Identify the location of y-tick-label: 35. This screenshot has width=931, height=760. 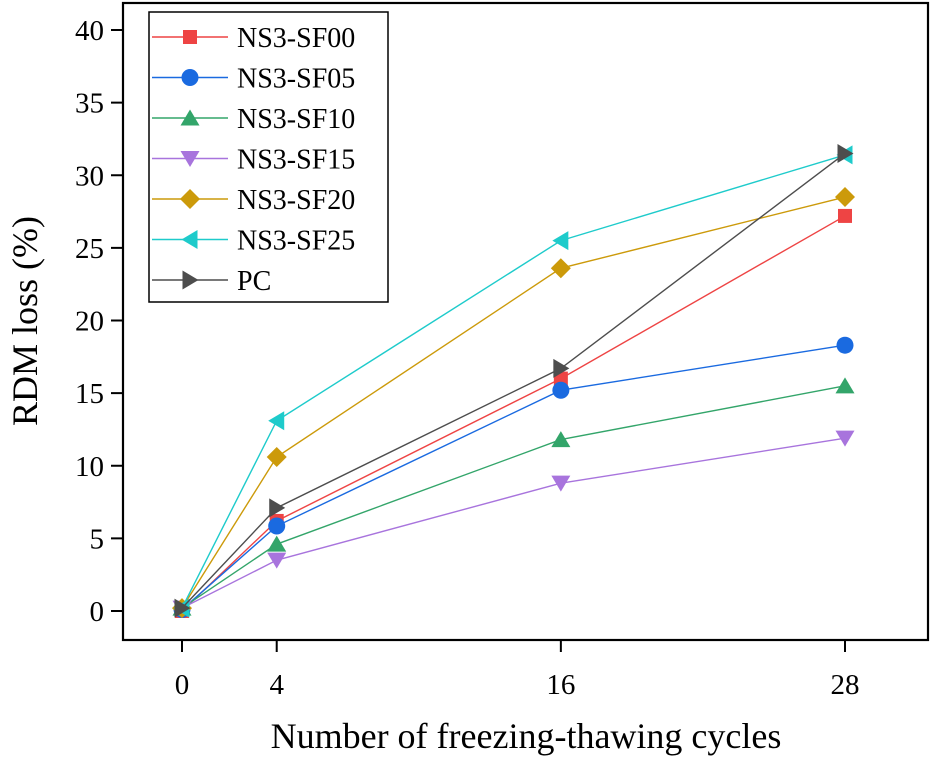
(89, 104).